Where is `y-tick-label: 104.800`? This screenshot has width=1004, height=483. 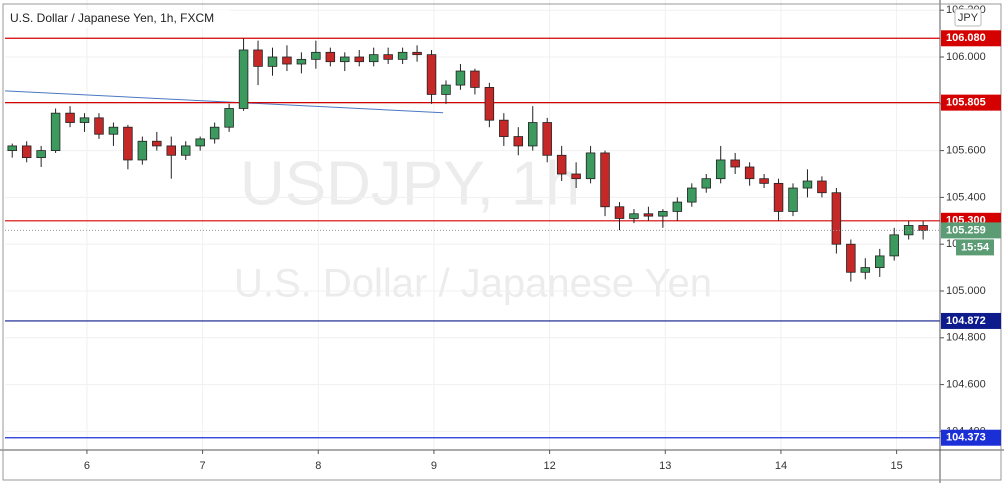
y-tick-label: 104.800 is located at coordinates (966, 338).